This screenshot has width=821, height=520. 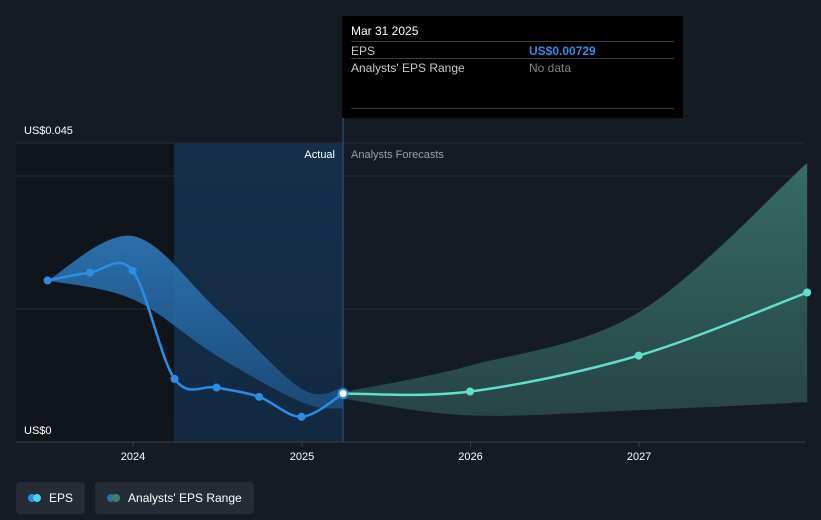 I want to click on x-tick-label: 2025, so click(x=302, y=457).